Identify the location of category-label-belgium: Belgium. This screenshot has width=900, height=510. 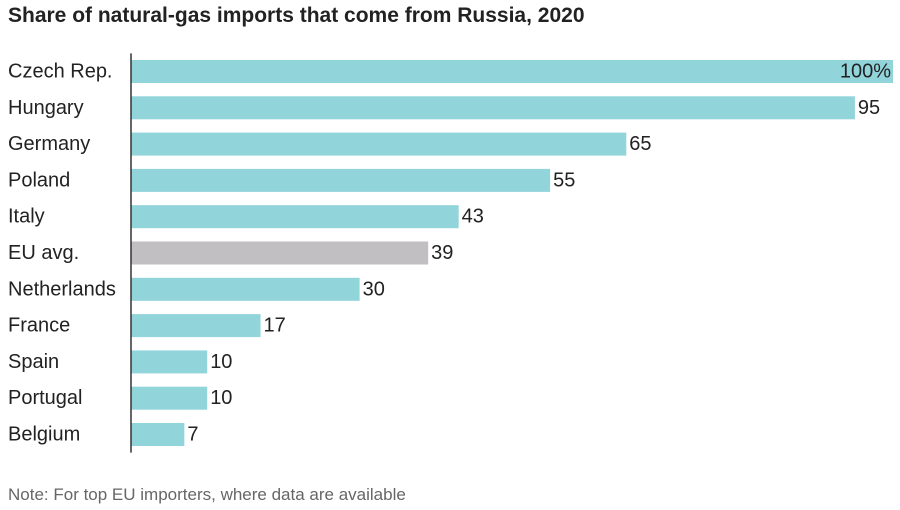
(44, 435).